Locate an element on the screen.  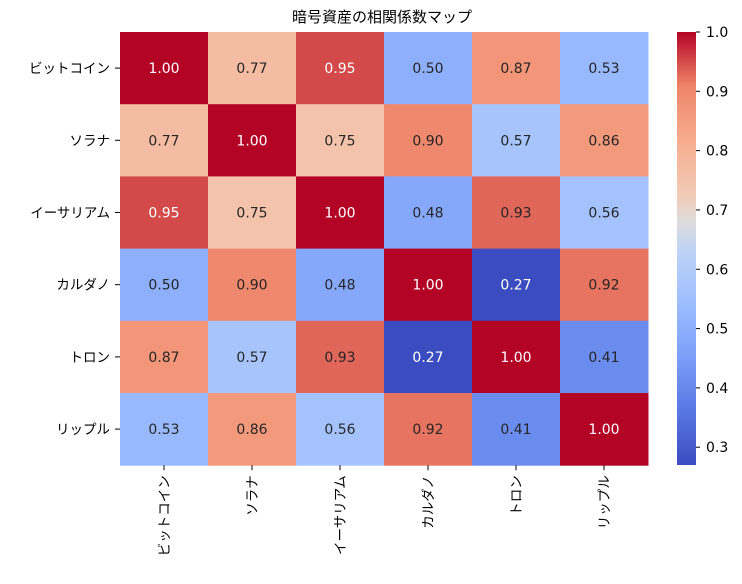
cell-value-label-2-1: 0.75 is located at coordinates (251, 214).